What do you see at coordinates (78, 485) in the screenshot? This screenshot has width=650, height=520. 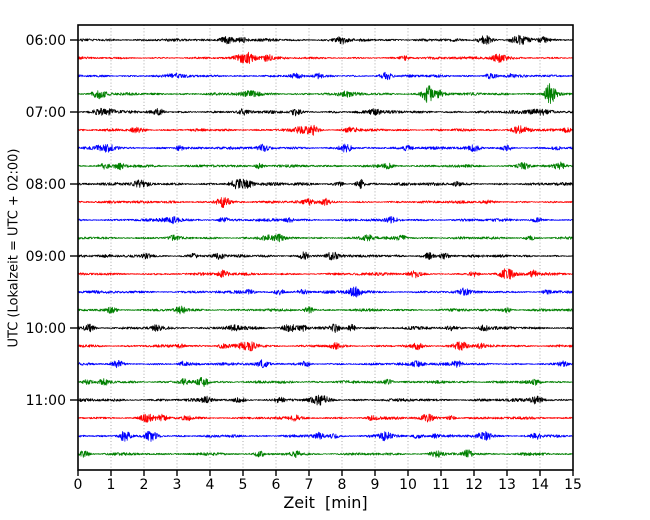 I see `x-tick-label: 0` at bounding box center [78, 485].